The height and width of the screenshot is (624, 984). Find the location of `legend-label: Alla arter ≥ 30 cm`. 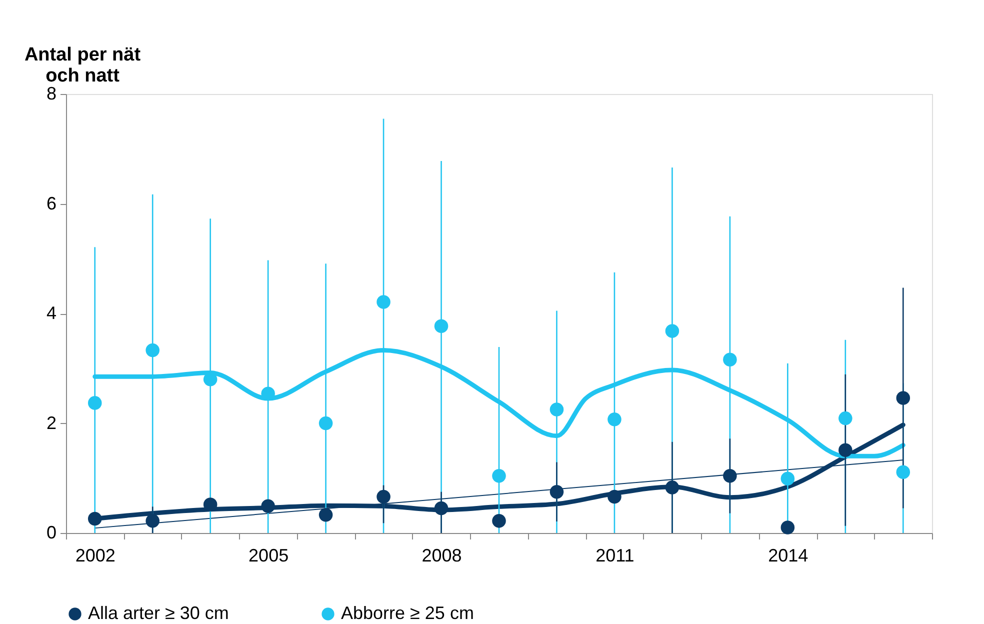

legend-label: Alla arter ≥ 30 cm is located at coordinates (158, 613).